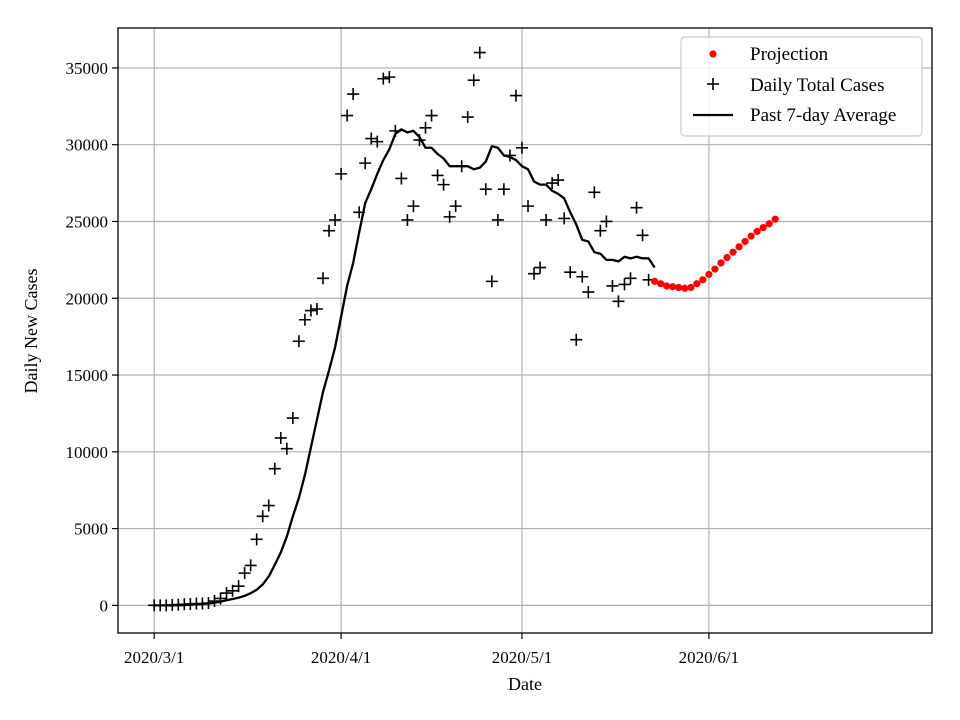 This screenshot has height=720, width=960. Describe the element at coordinates (823, 115) in the screenshot. I see `legend-average-label: Past 7-day Average` at that location.